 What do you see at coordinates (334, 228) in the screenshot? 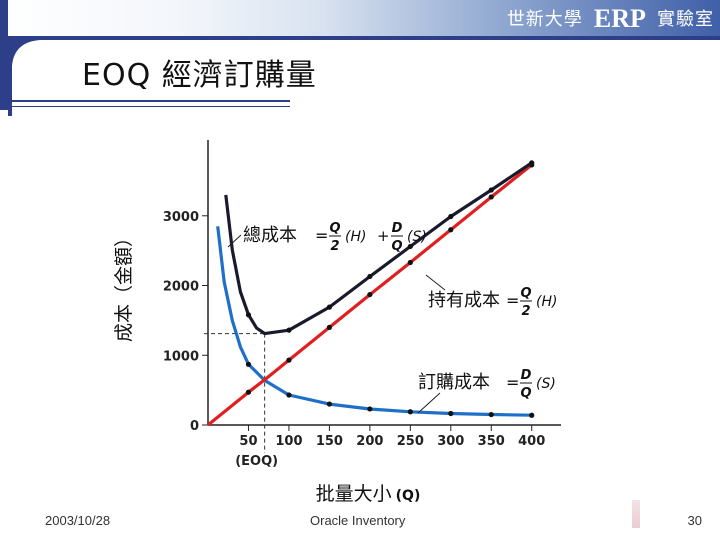
I see `total-cost-numerator: Q` at bounding box center [334, 228].